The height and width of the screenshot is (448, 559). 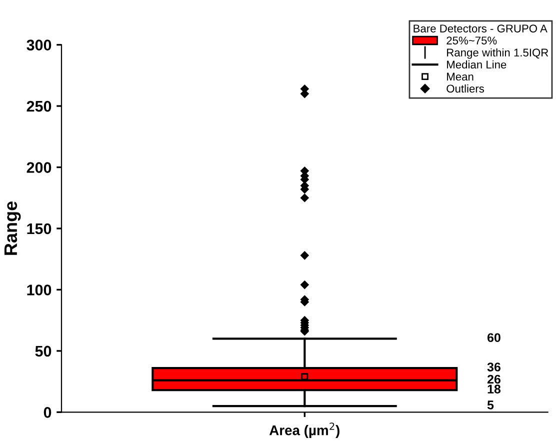 I want to click on y-tick-label: 50, so click(x=43, y=351).